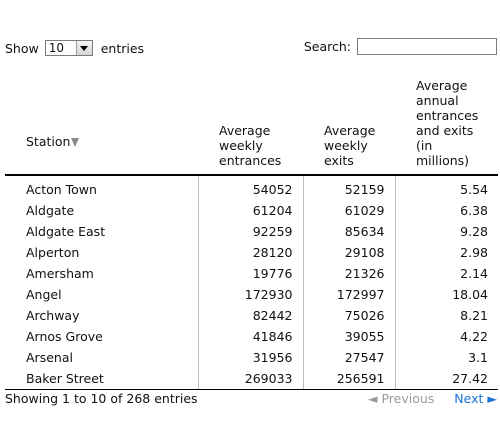 This screenshot has width=500, height=440. Describe the element at coordinates (446, 252) in the screenshot. I see `cell-annual-total: 2.98` at that location.